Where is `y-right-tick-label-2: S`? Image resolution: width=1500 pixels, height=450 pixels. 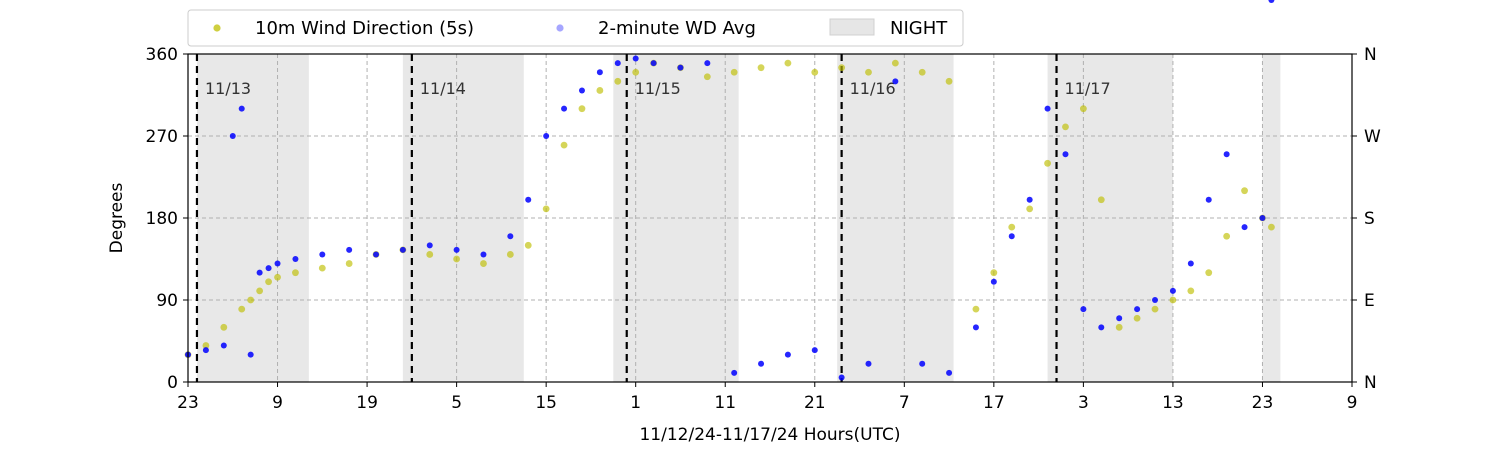
y-right-tick-label-2: S is located at coordinates (1369, 219).